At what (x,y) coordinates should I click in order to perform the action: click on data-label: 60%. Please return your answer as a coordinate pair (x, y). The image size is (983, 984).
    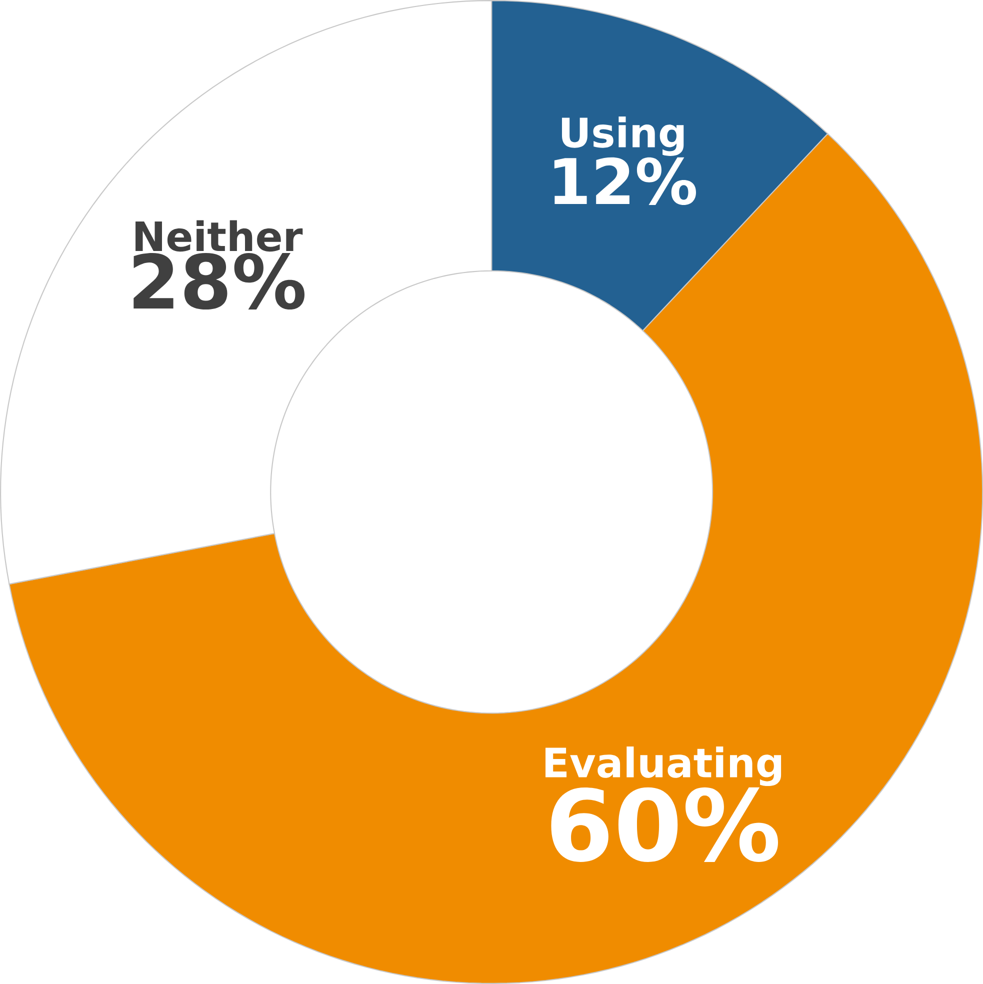
    Looking at the image, I should click on (664, 824).